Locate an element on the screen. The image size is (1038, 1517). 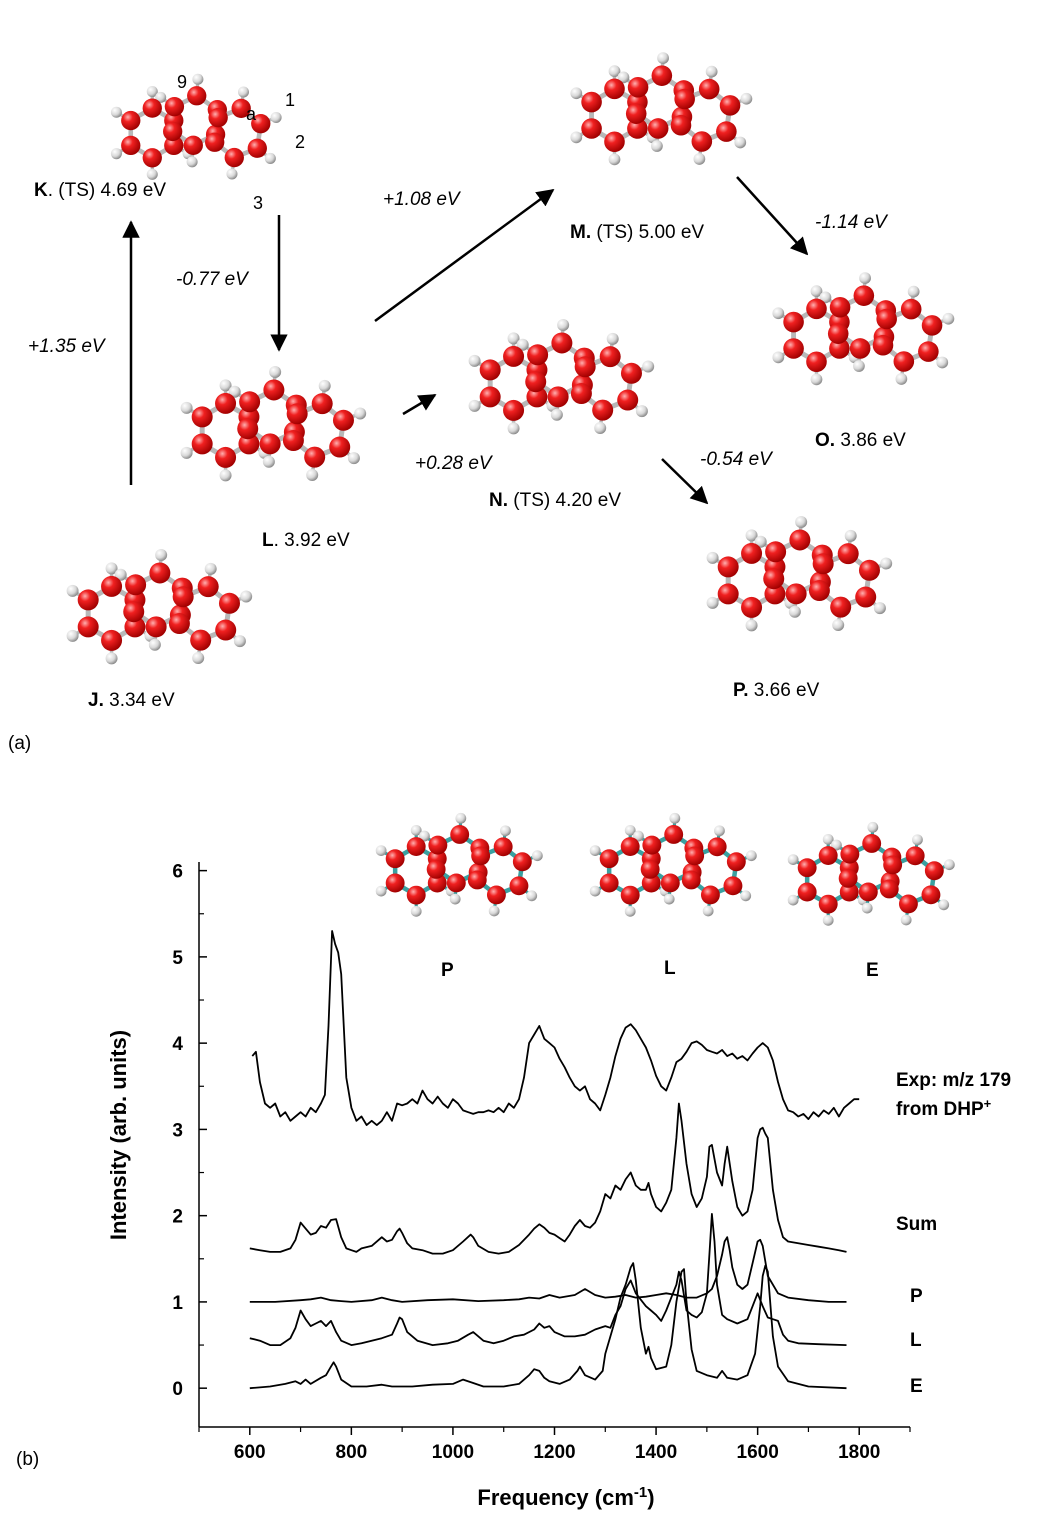
trace-L is located at coordinates (548, 1279).